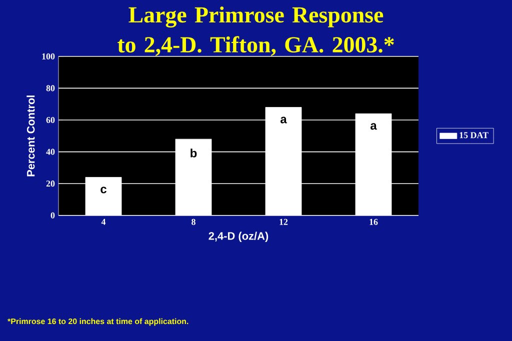 This screenshot has height=341, width=512. I want to click on y-tick-label: 40, so click(50, 151).